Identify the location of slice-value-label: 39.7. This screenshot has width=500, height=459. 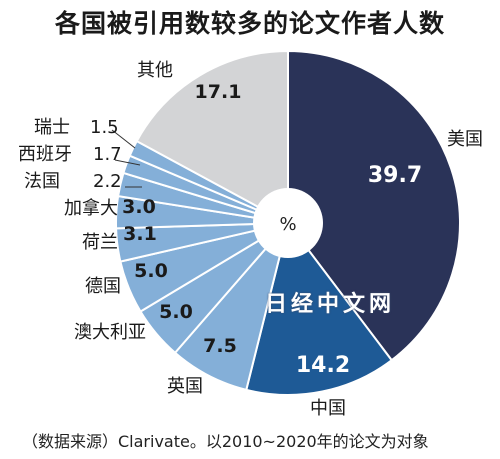
(395, 175).